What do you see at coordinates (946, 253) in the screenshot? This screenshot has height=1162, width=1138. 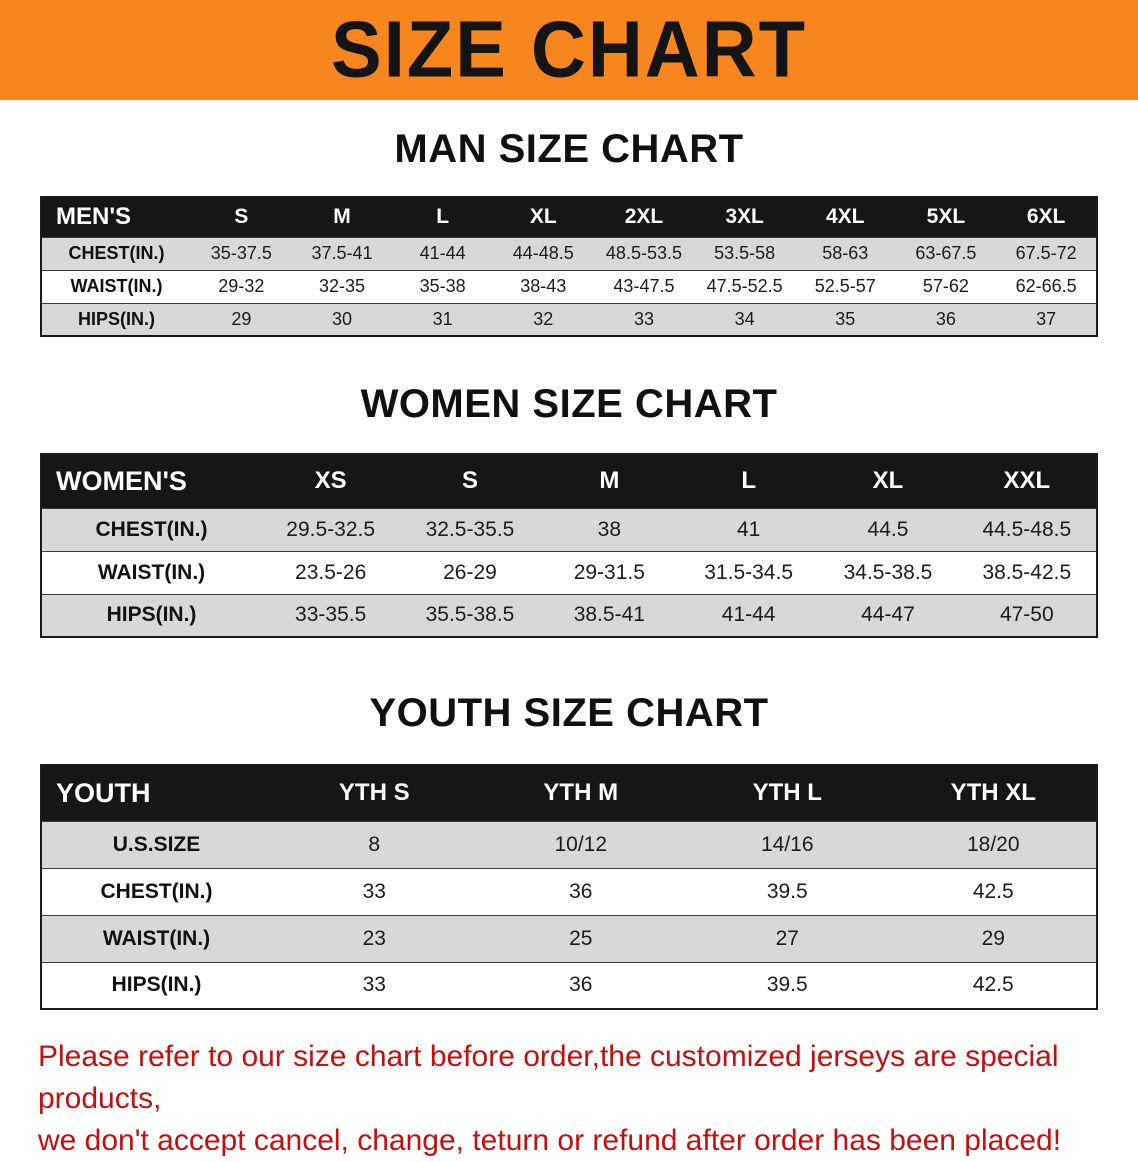 I see `value-cell: 63-67.5` at bounding box center [946, 253].